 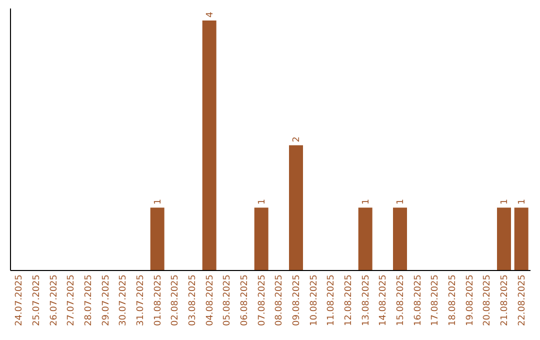 I want to click on data-label: 4, so click(x=210, y=14).